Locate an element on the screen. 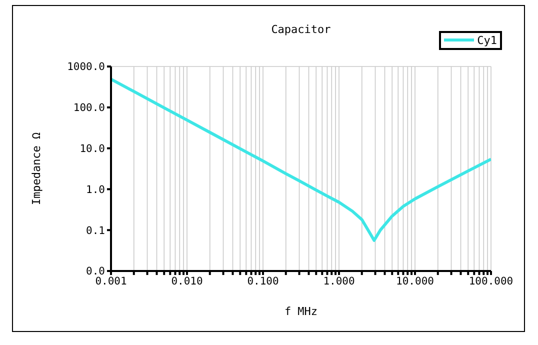  x-tick-label: 10.000 is located at coordinates (415, 281).